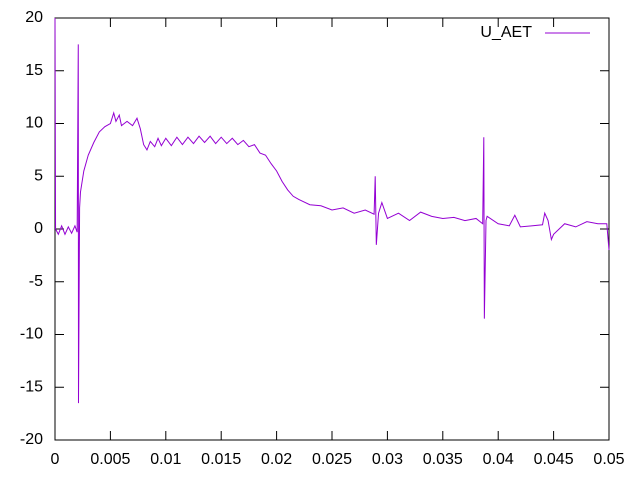 The width and height of the screenshot is (640, 480). Describe the element at coordinates (221, 459) in the screenshot. I see `x-tick-label: 0.015` at that location.